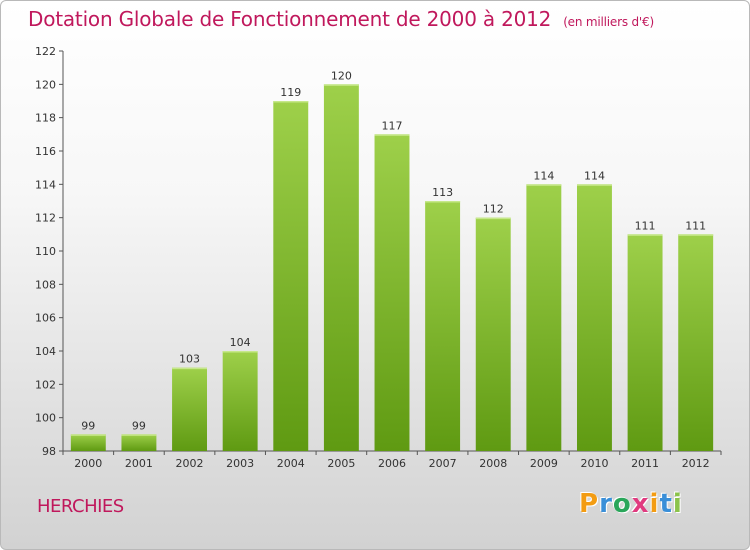 The width and height of the screenshot is (750, 550). What do you see at coordinates (45, 51) in the screenshot?
I see `y-tick-label: 122` at bounding box center [45, 51].